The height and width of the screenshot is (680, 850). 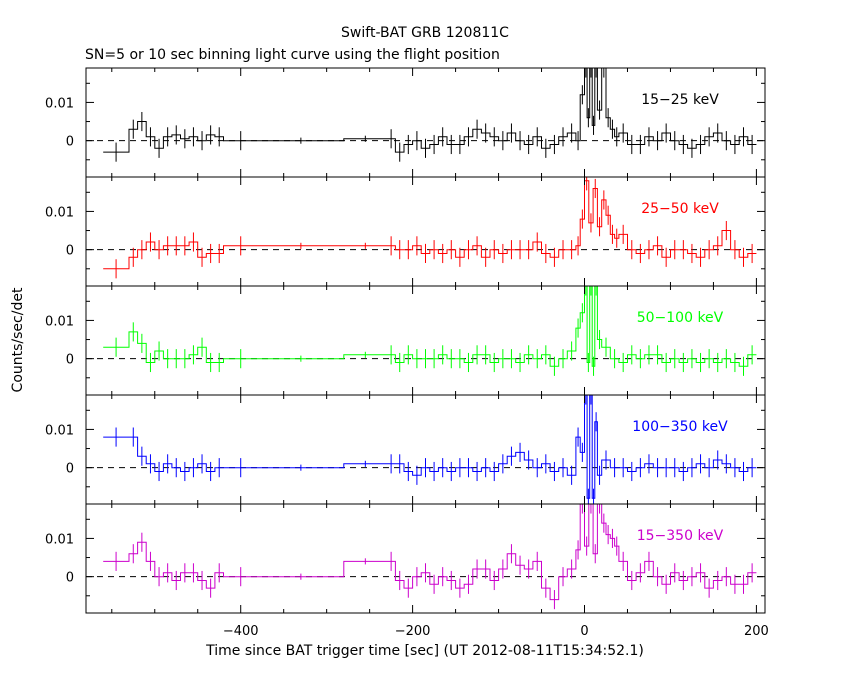 I want to click on band-label: 100−350 keV, so click(x=680, y=427).